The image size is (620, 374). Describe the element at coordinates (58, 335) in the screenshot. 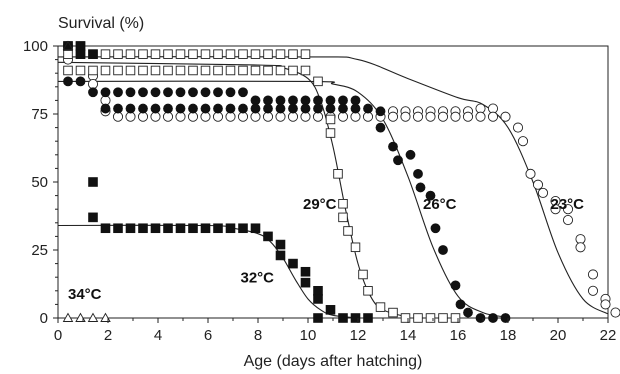

I see `x-tick-label: 0` at that location.